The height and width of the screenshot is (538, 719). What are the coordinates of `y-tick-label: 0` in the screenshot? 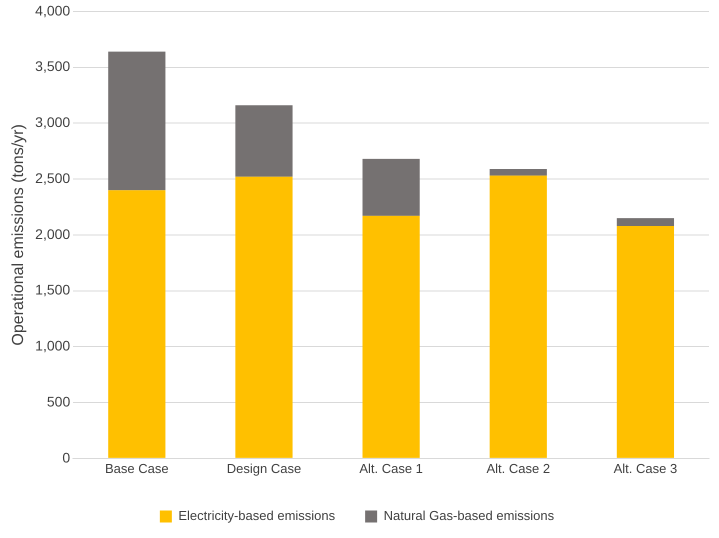 It's located at (66, 457).